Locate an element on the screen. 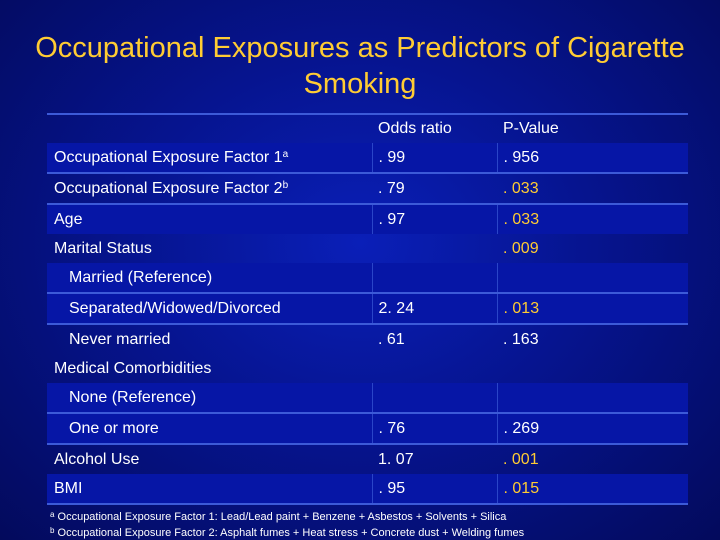 This screenshot has width=720, height=540. p-value-cell: . 001 is located at coordinates (521, 459).